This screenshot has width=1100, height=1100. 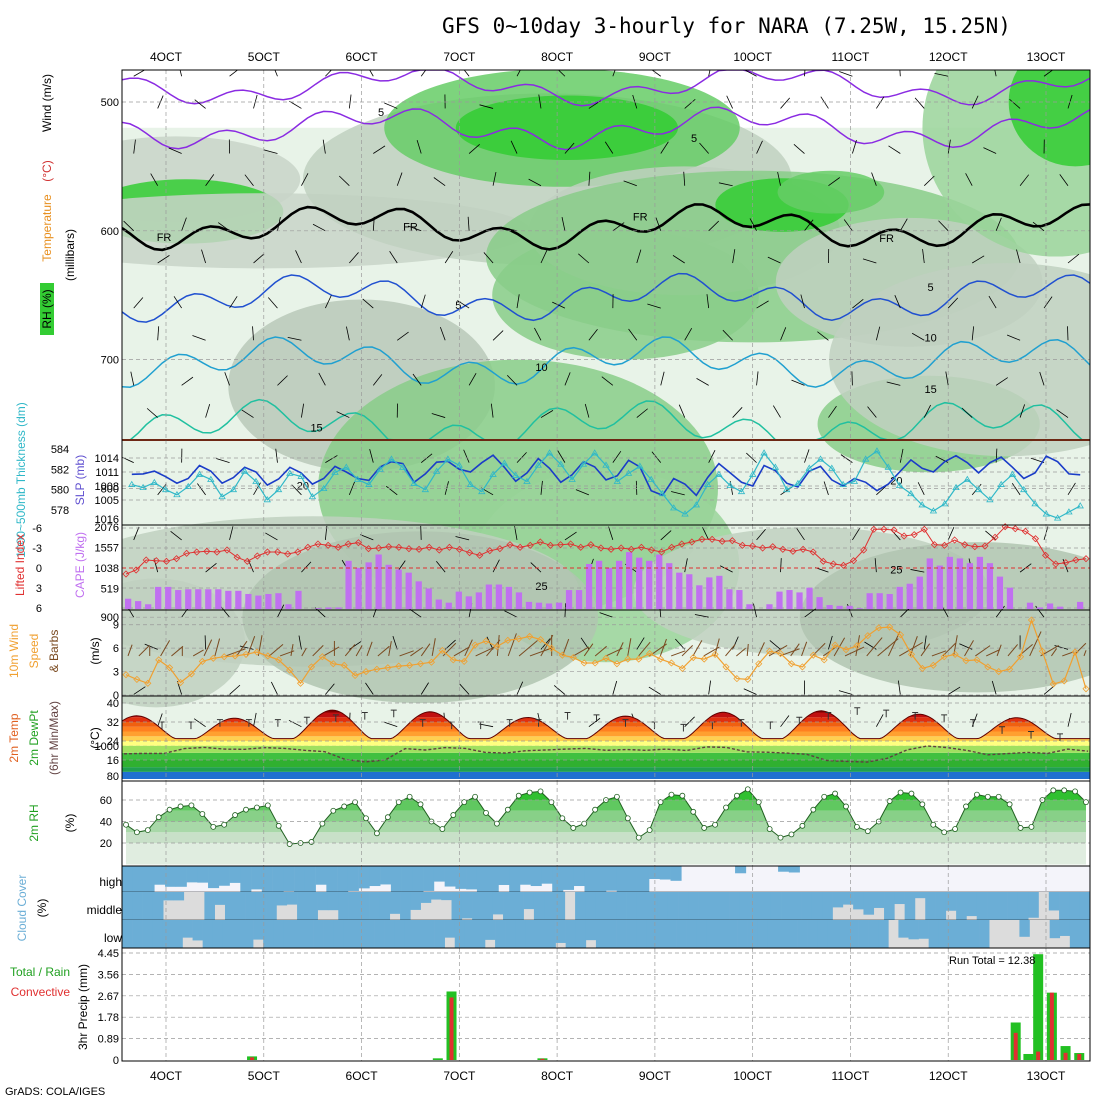 What do you see at coordinates (60, 450) in the screenshot?
I see `thickness-tick-label: 584` at bounding box center [60, 450].